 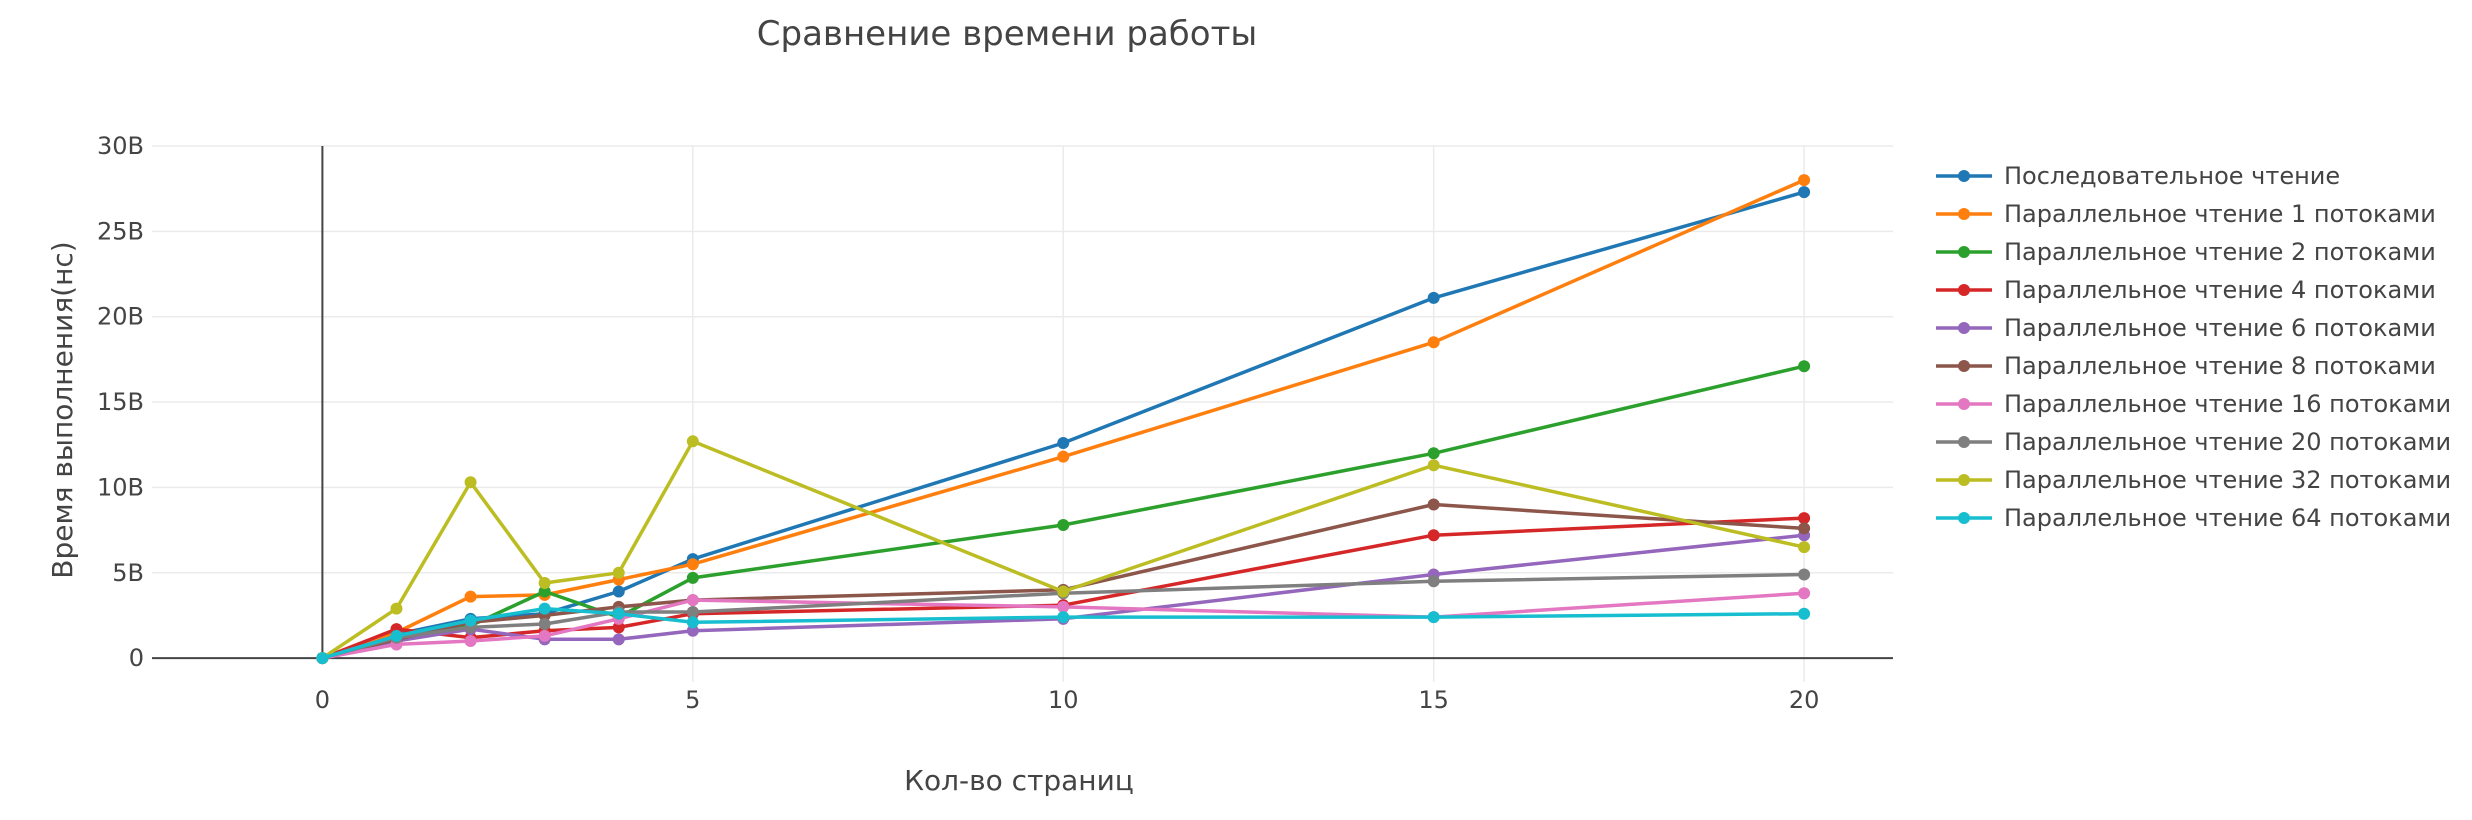 What do you see at coordinates (2227, 404) in the screenshot?
I see `legend-label: Параллельное чтение 16 потоками` at bounding box center [2227, 404].